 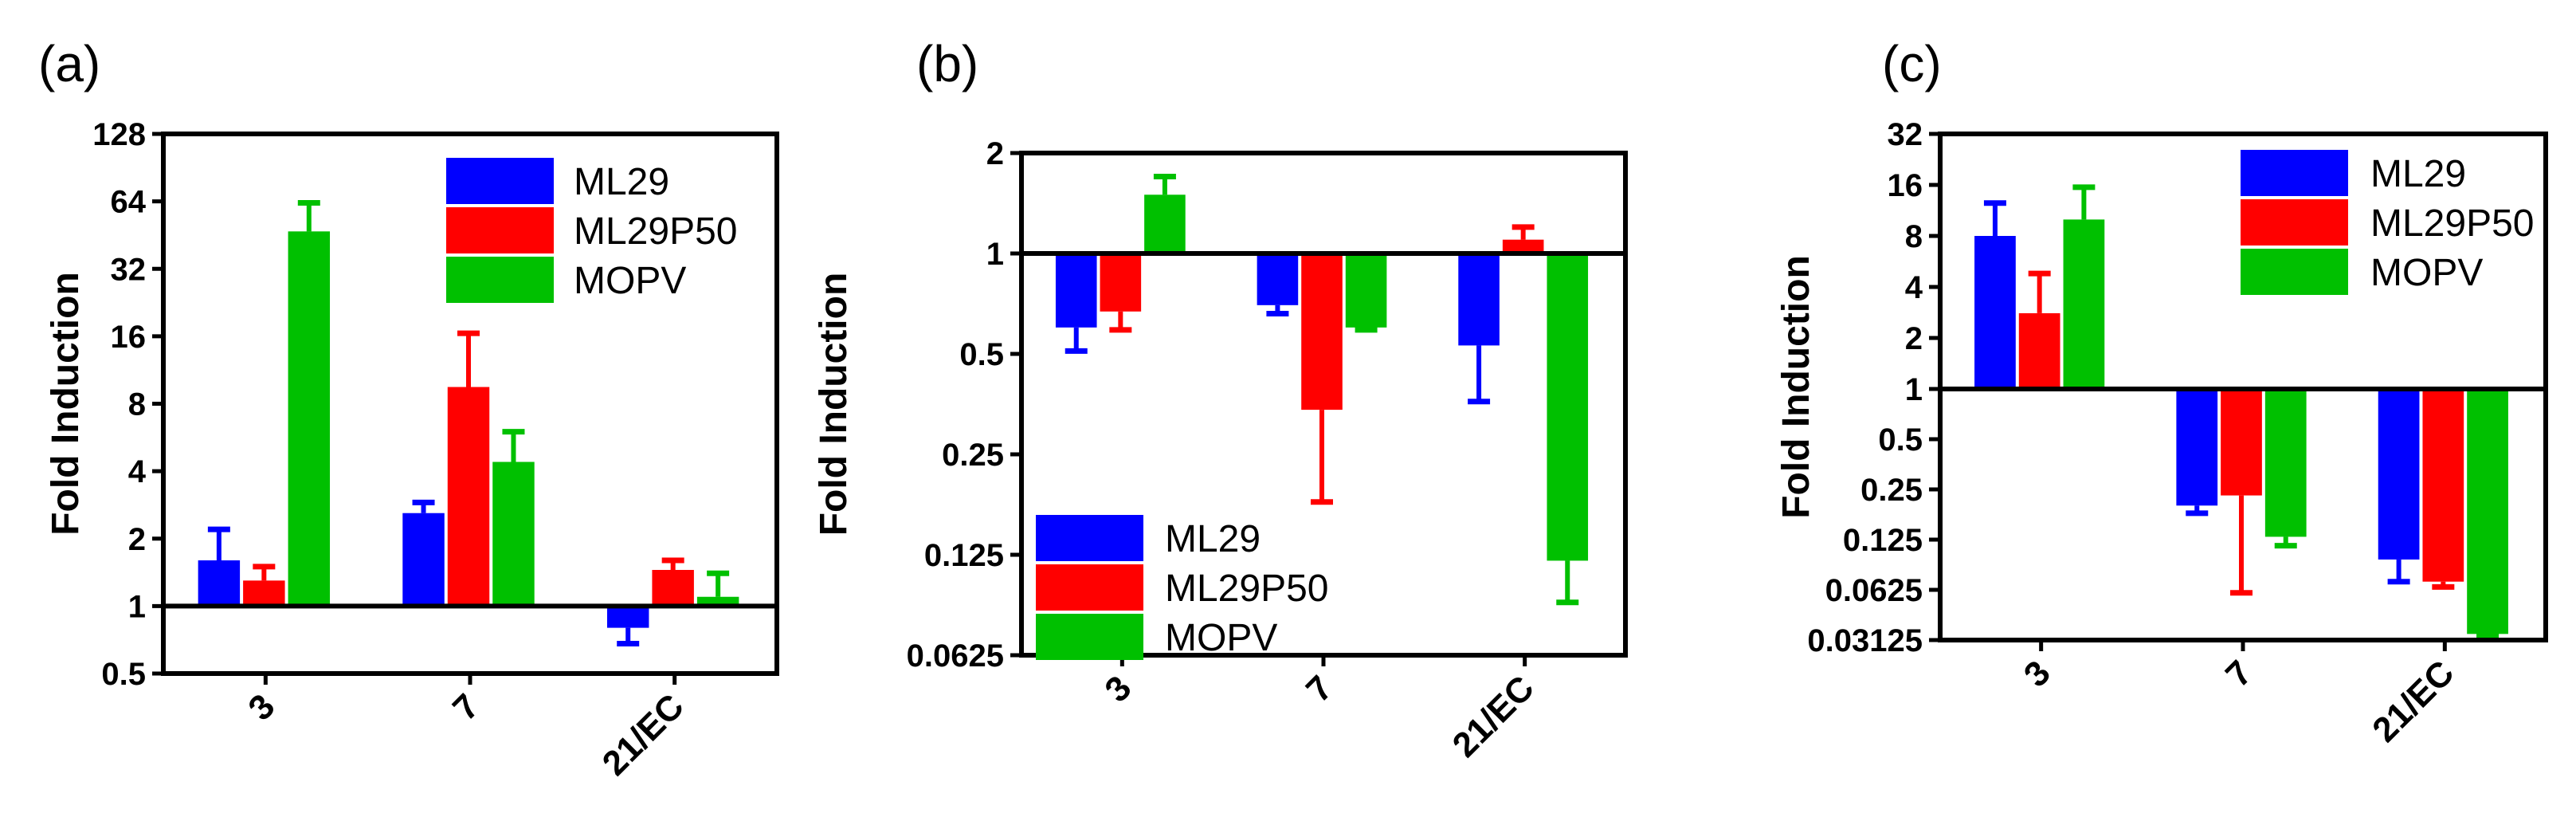 I want to click on y-tick-label: 128, so click(x=119, y=134).